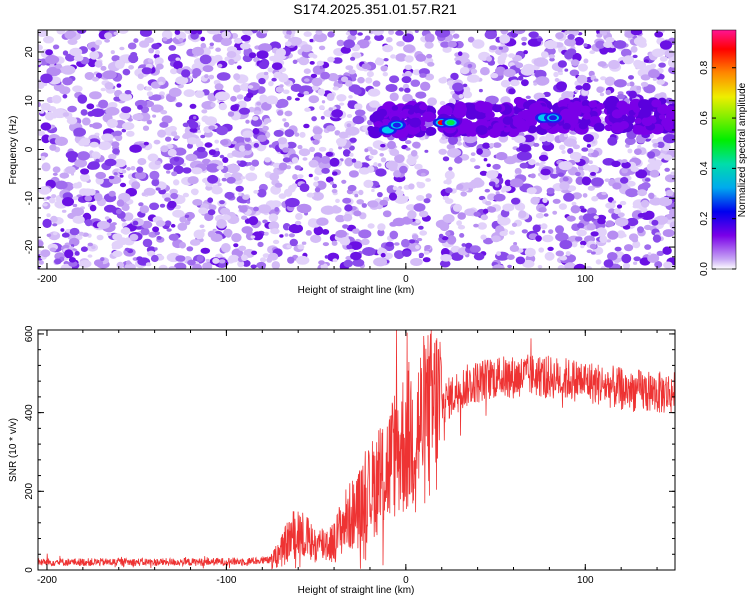 The height and width of the screenshot is (600, 750). What do you see at coordinates (356, 290) in the screenshot?
I see `spectrogram-x-axis-title: Height of straight line (km)` at bounding box center [356, 290].